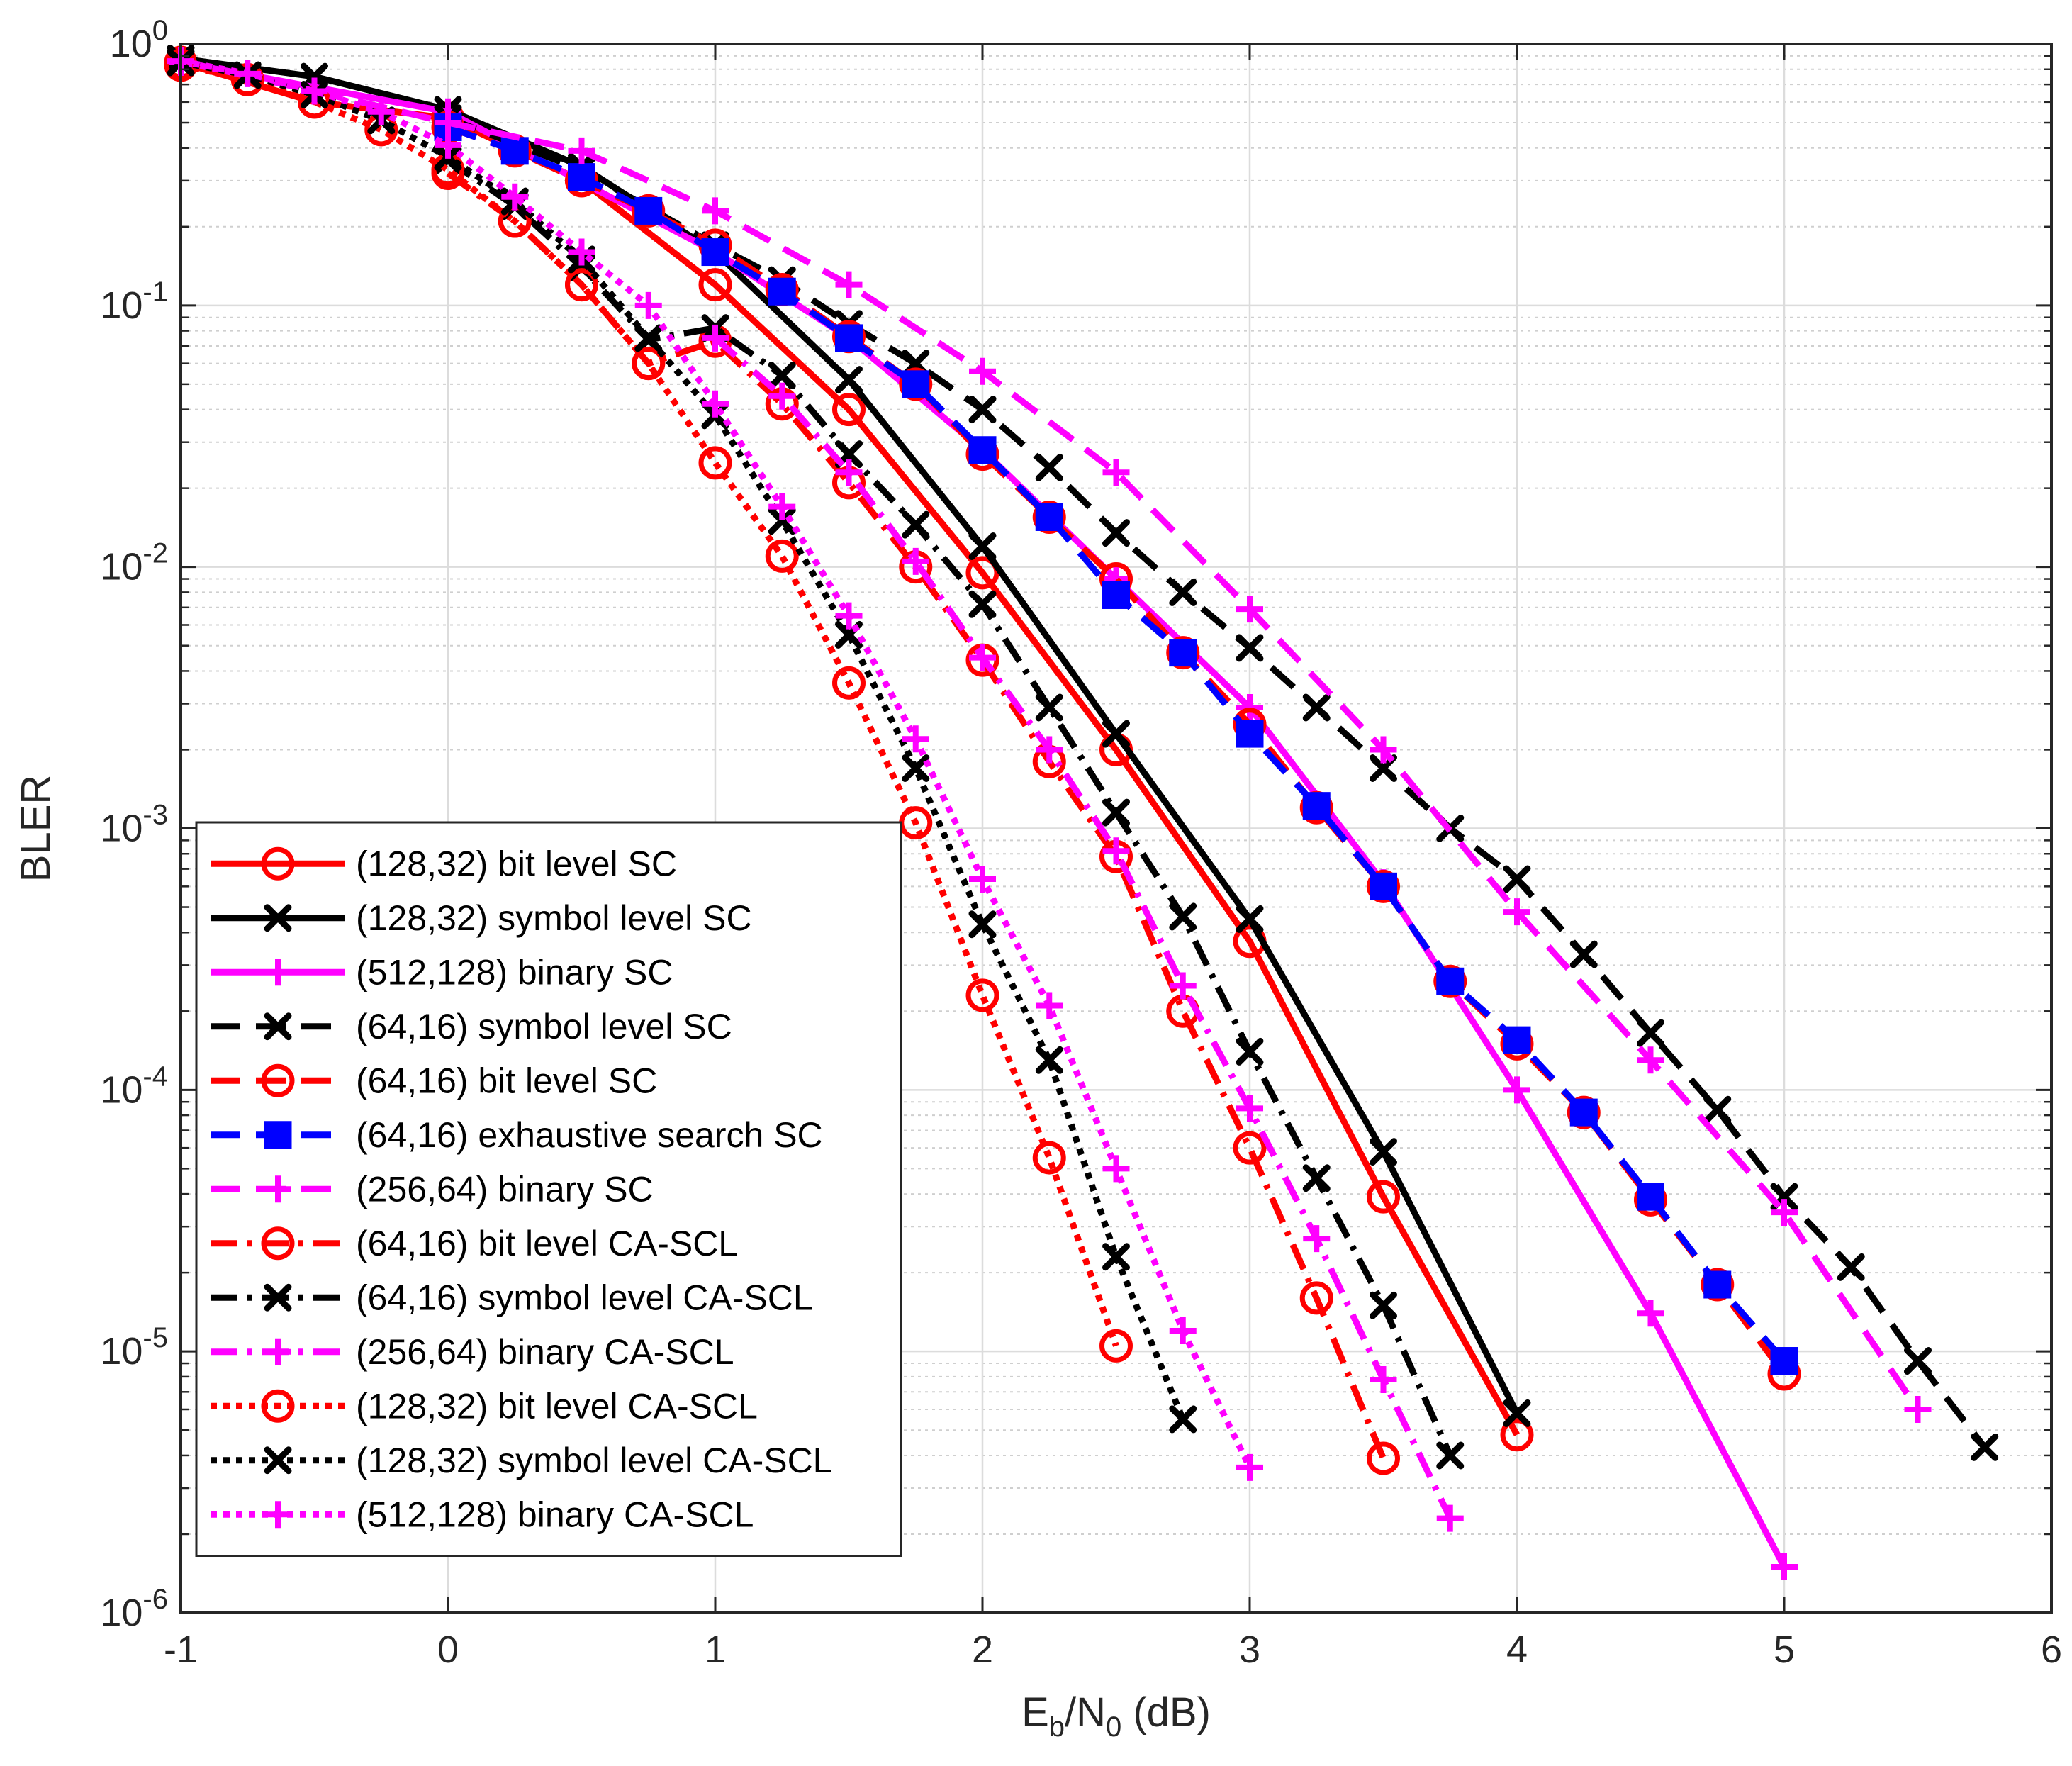 Image resolution: width=2072 pixels, height=1766 pixels. What do you see at coordinates (554, 918) in the screenshot?
I see `legend-entry: (128,32) symbol level SC` at bounding box center [554, 918].